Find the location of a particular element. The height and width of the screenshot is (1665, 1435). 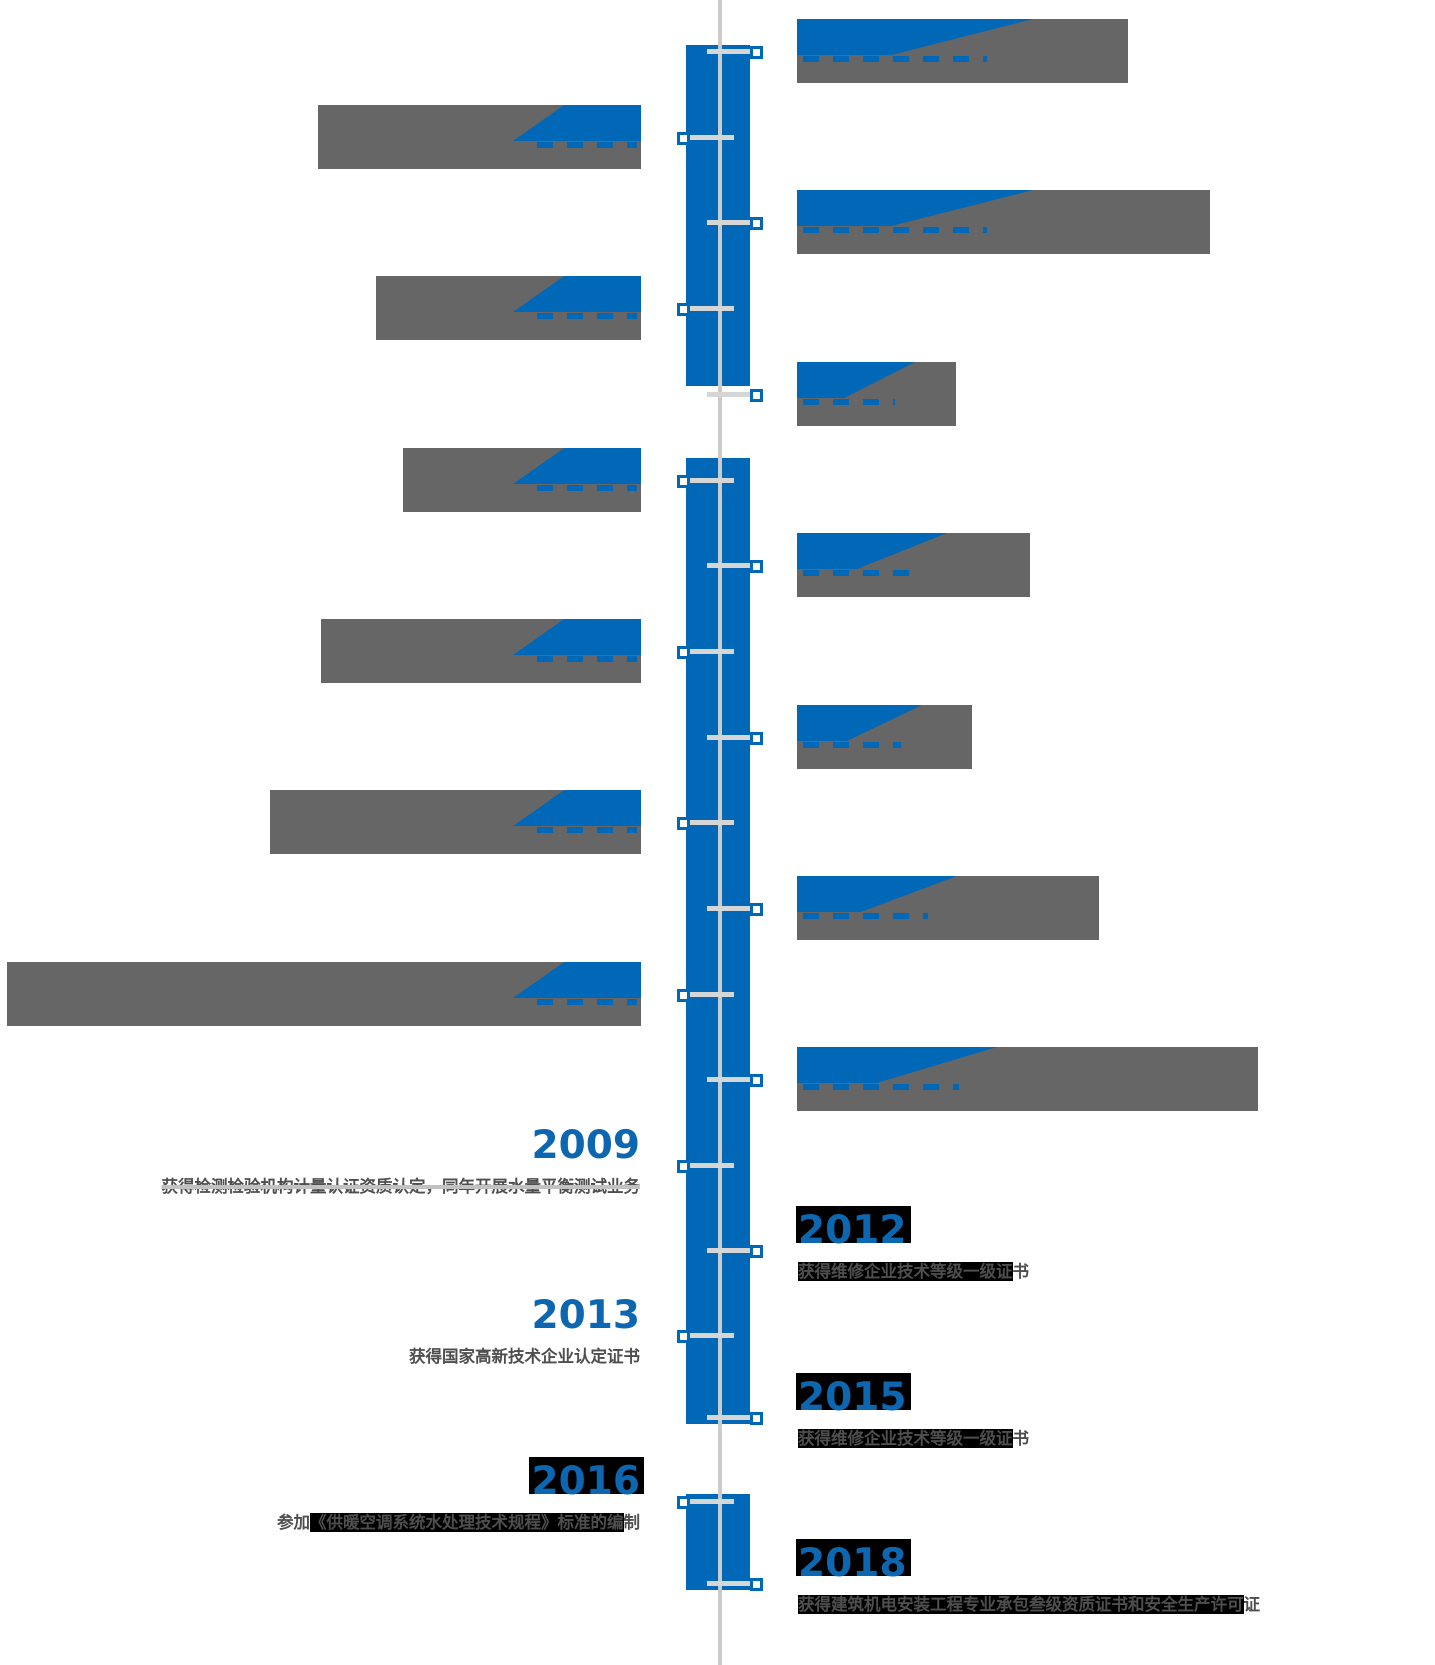

milestone-description: 获得建筑机电安装工程专业承包叁级资质证书和安全生产许可证 is located at coordinates (1029, 1604).